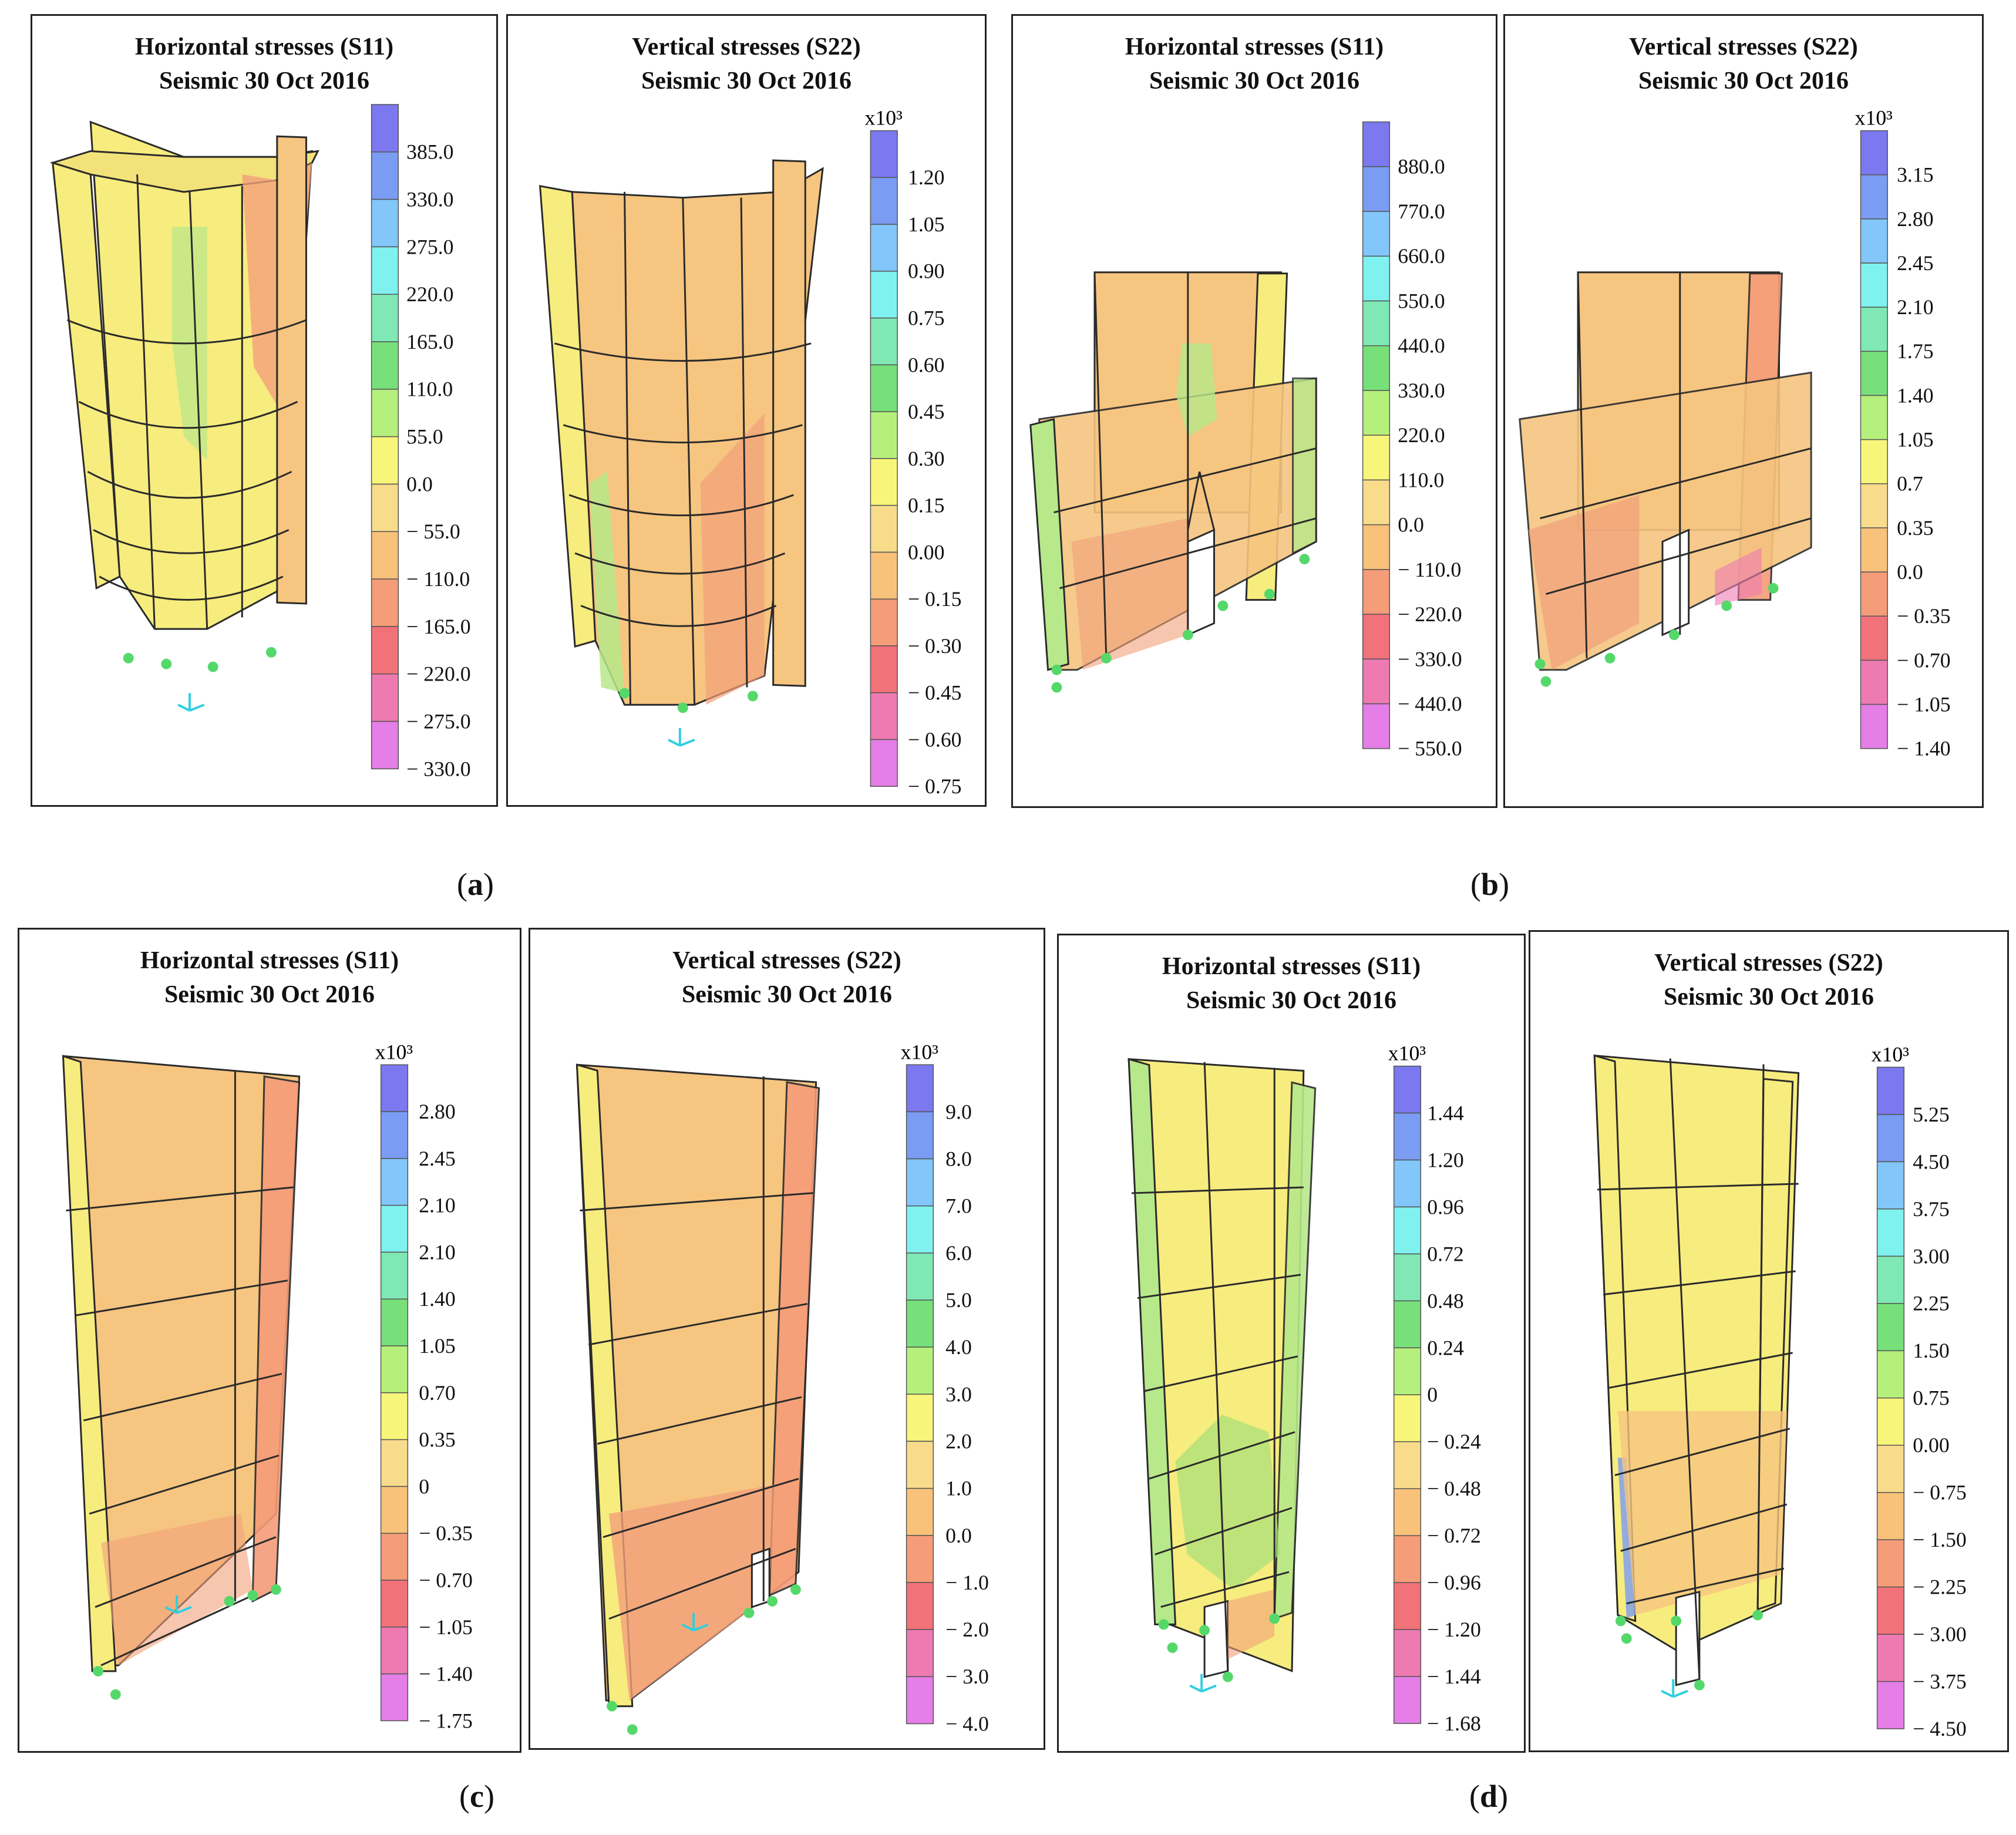  I want to click on support-icons, so click(704, 1659).